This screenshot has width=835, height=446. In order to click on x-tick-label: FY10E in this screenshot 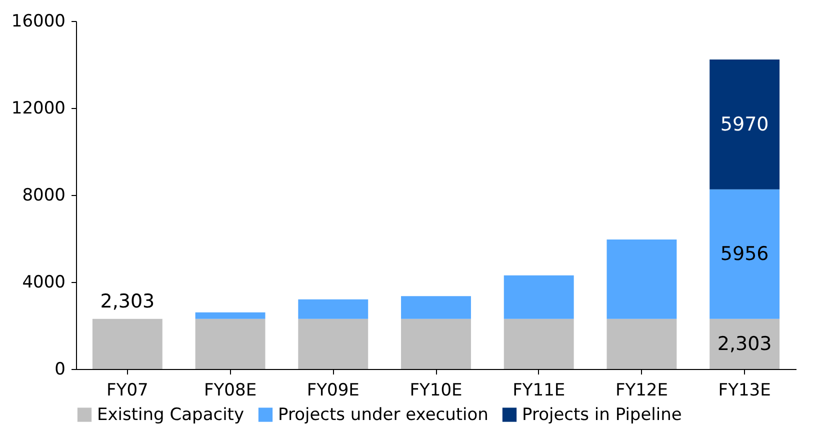, I will do `click(436, 390)`.